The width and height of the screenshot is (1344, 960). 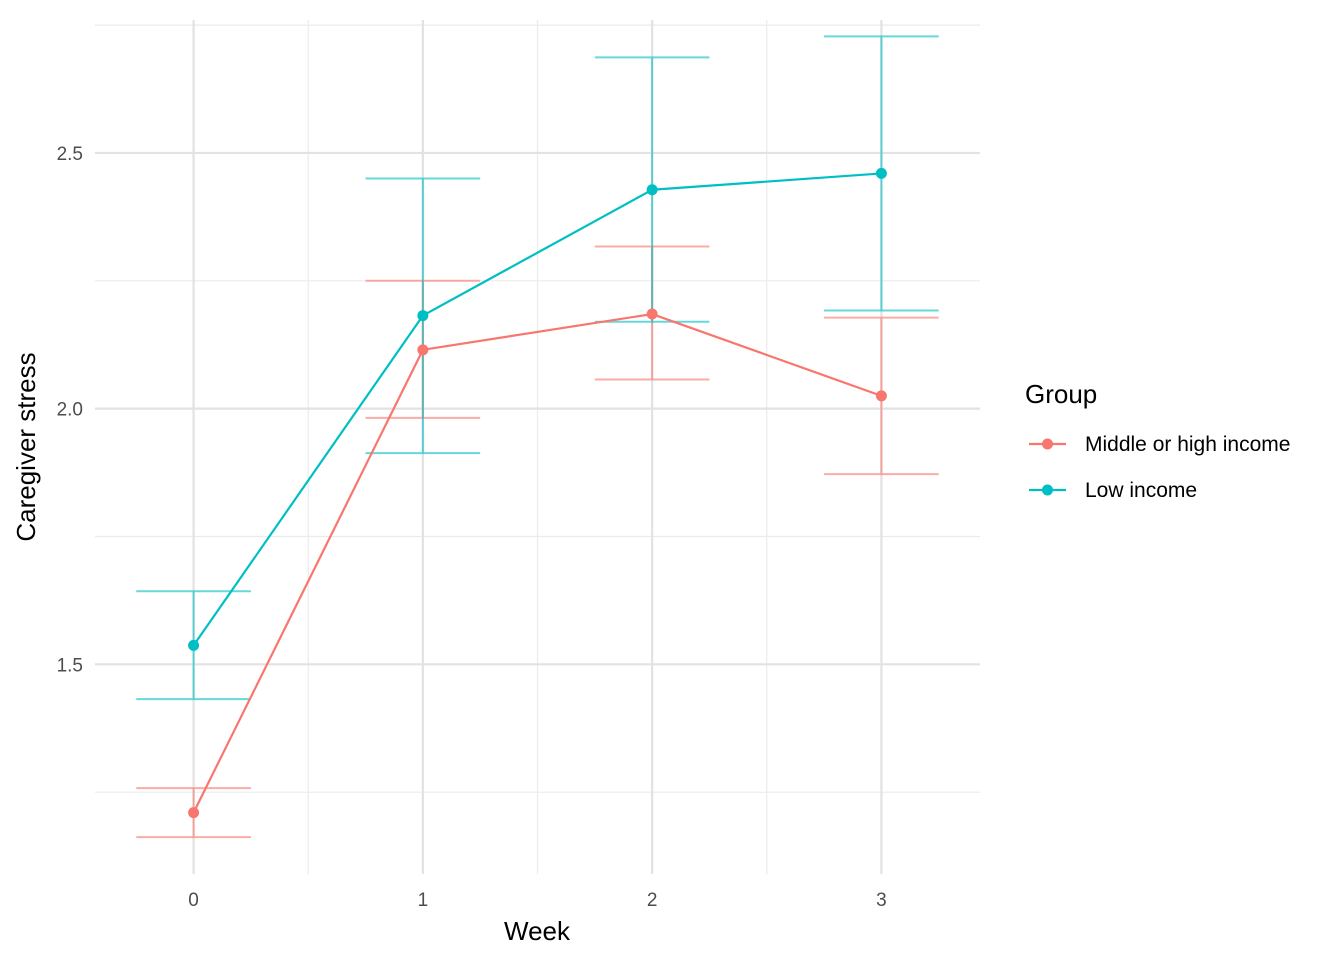 I want to click on x-tick-label: 2, so click(x=652, y=900).